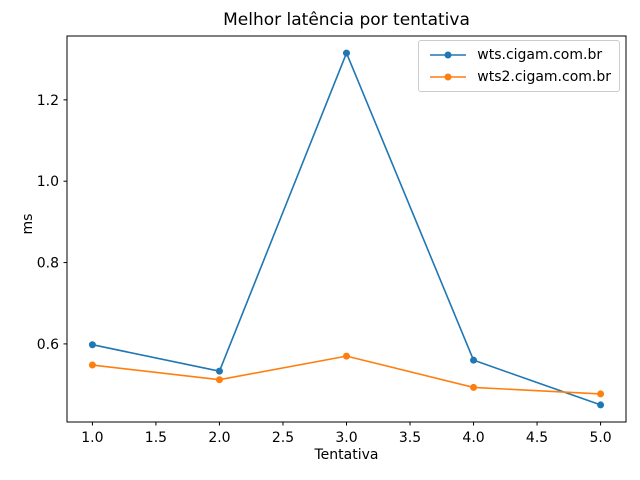 The height and width of the screenshot is (480, 640). What do you see at coordinates (540, 55) in the screenshot?
I see `legend-label: wts.cigam.com.br` at bounding box center [540, 55].